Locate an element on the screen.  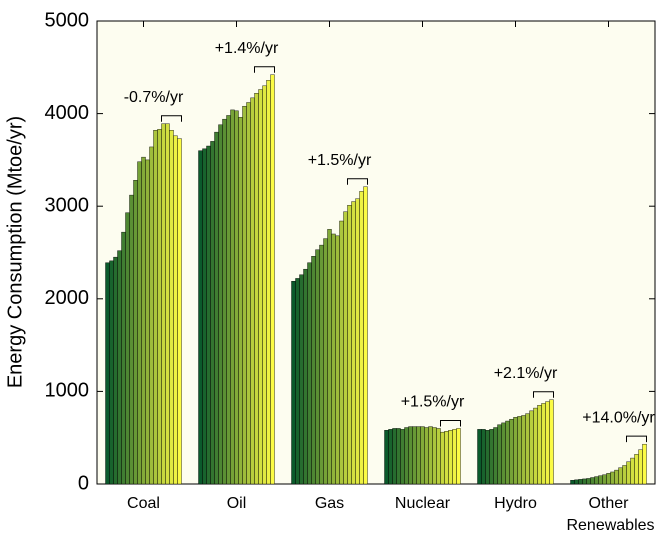
x-tick-label: Oil is located at coordinates (237, 503).